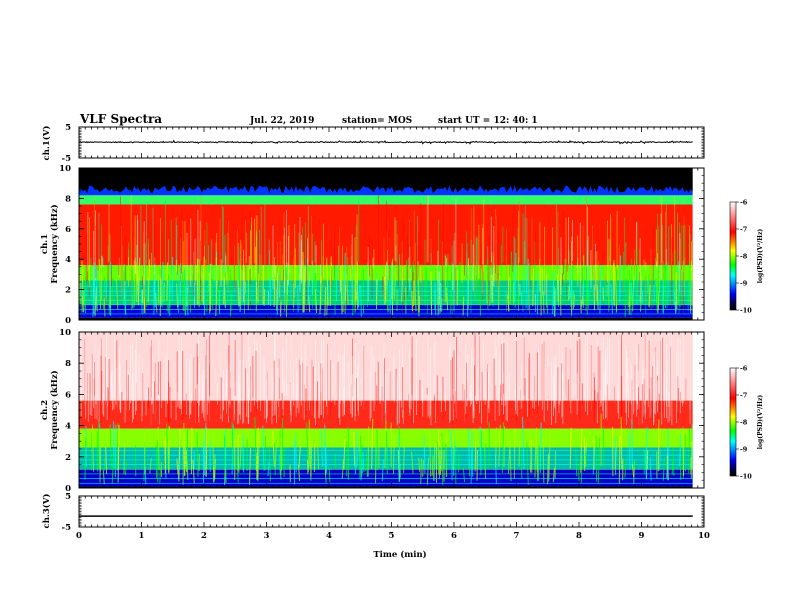 This screenshot has width=792, height=616. I want to click on x-tick-label: 4, so click(329, 536).